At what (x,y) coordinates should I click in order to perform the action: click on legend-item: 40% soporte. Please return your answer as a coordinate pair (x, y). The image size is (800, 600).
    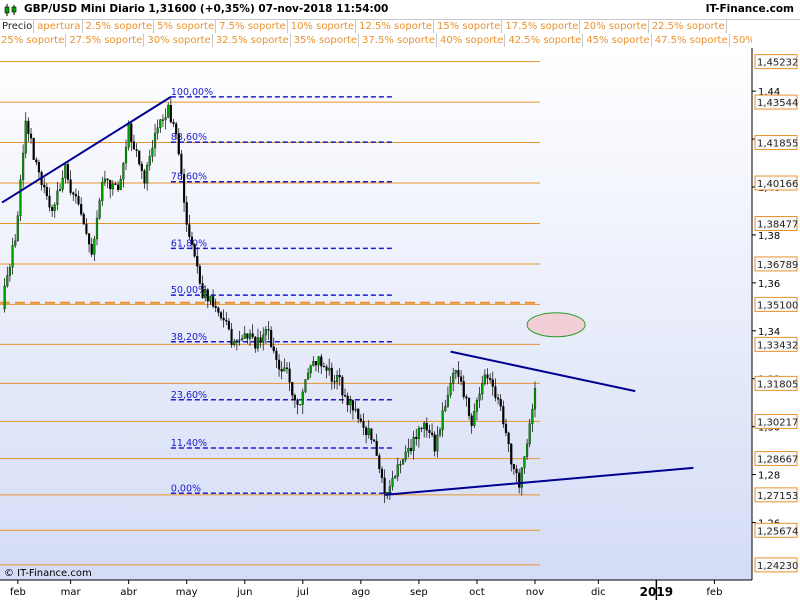
    Looking at the image, I should click on (472, 40).